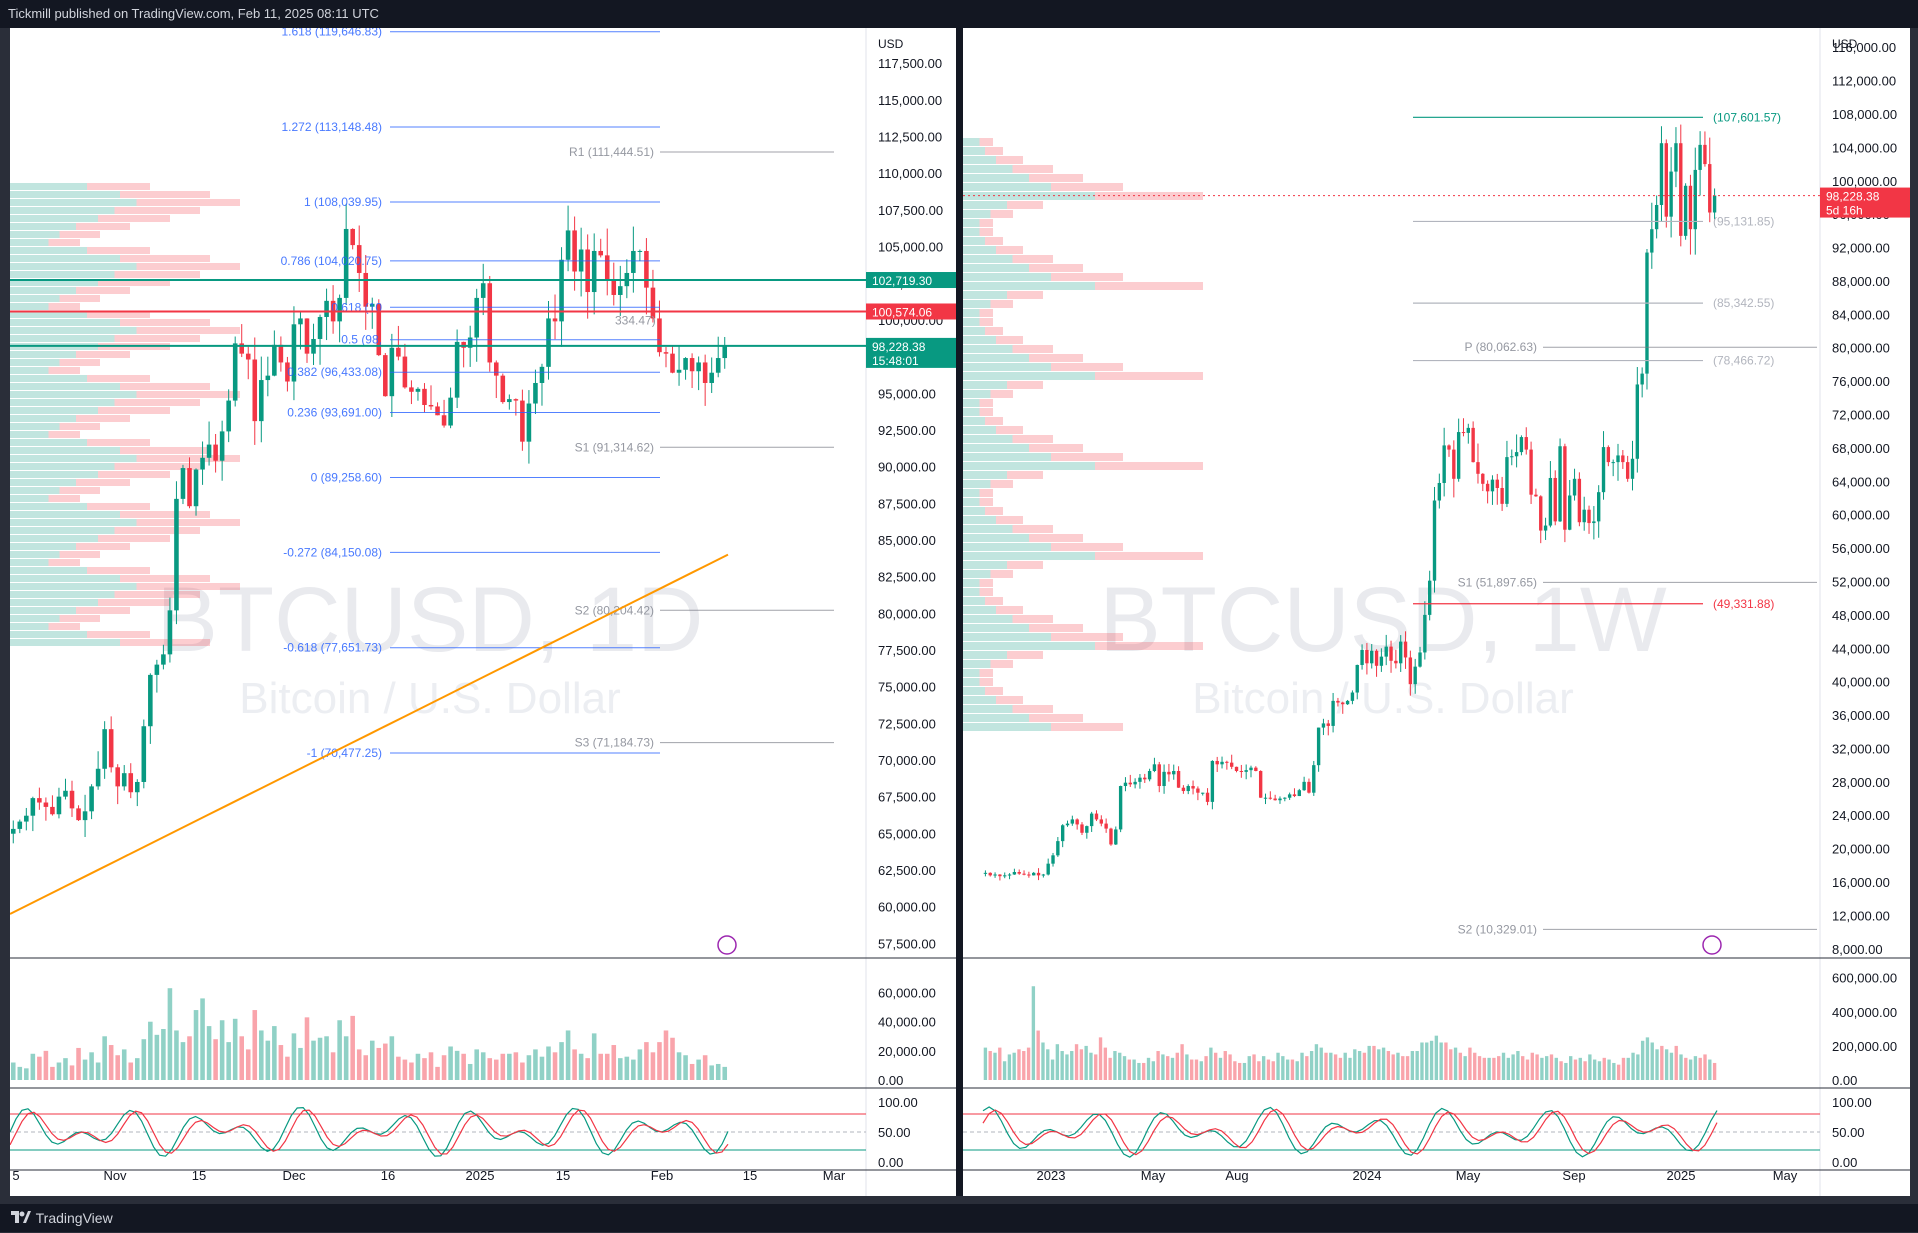 This screenshot has height=1233, width=1918. Describe the element at coordinates (1853, 197) in the screenshot. I see `price-tag-label: 98,228.38` at that location.